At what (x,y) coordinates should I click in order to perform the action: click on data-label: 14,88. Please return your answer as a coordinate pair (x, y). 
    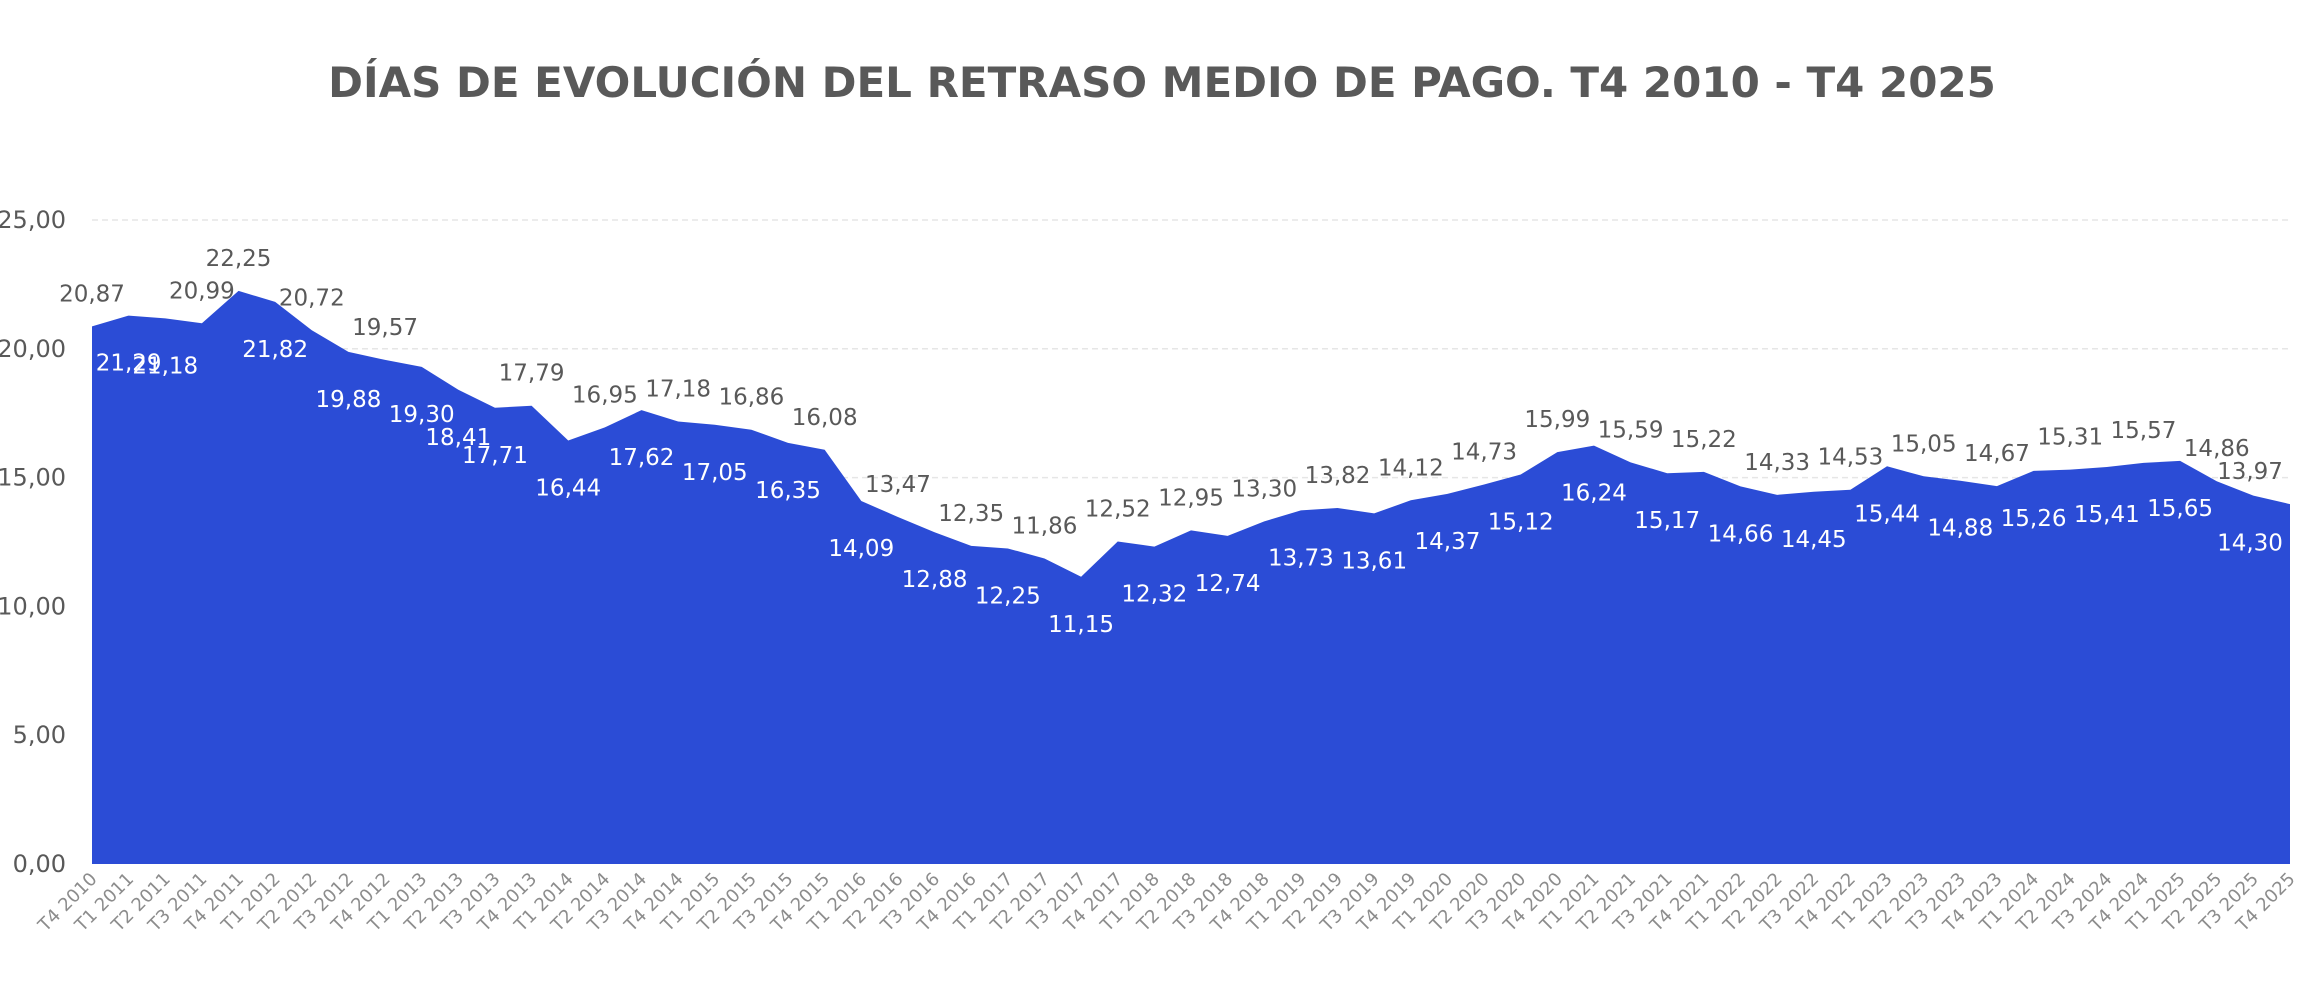
    Looking at the image, I should click on (1960, 529).